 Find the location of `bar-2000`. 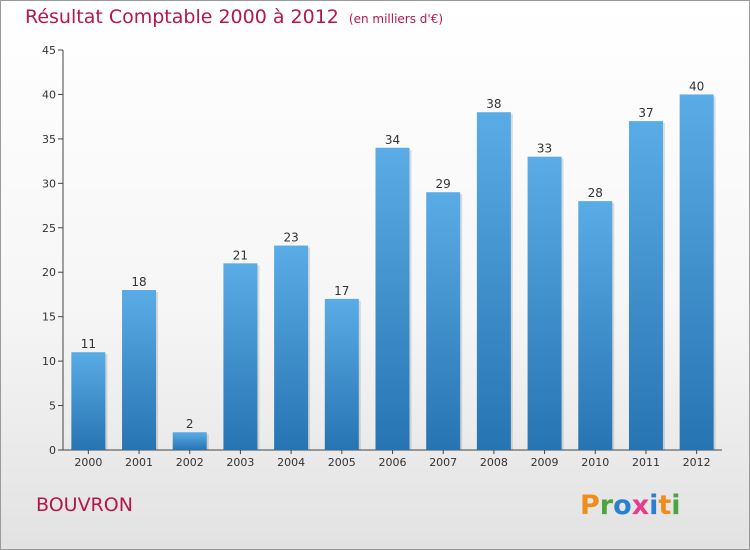

bar-2000 is located at coordinates (88, 401).